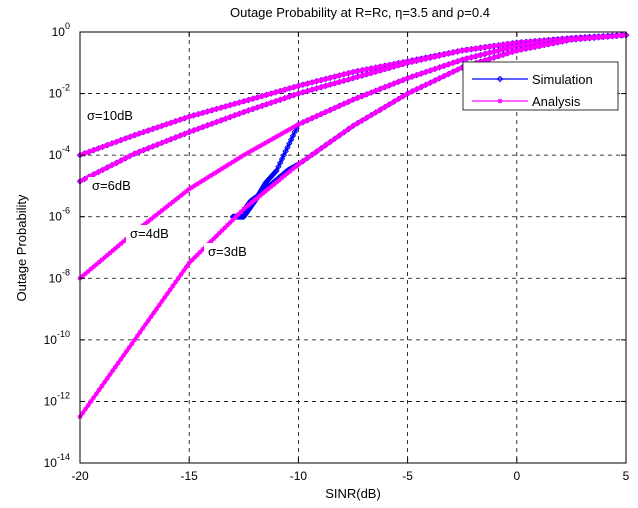 Image resolution: width=638 pixels, height=508 pixels. Describe the element at coordinates (556, 101) in the screenshot. I see `legend-label: Analysis` at that location.